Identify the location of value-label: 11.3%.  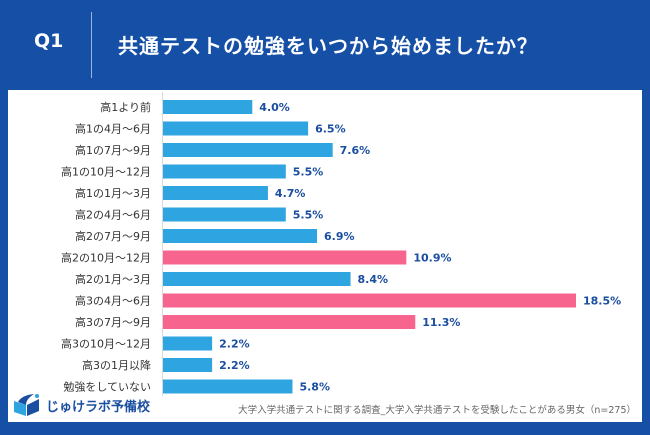
(441, 322).